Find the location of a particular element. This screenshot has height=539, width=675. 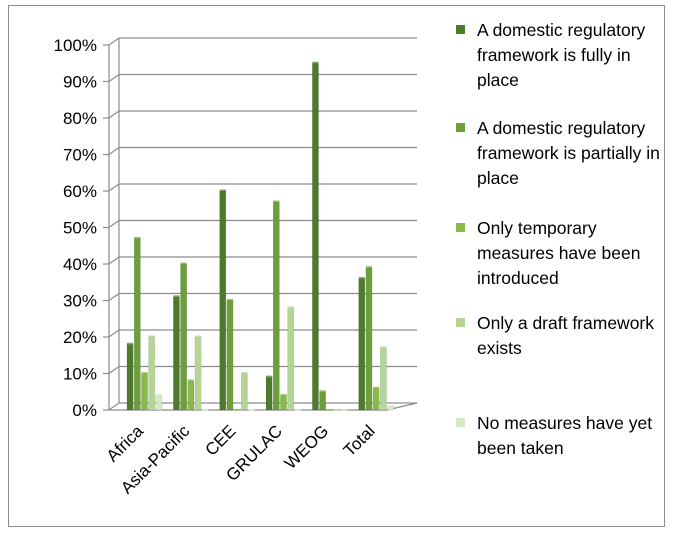

y-tick-label: 80% is located at coordinates (80, 118).